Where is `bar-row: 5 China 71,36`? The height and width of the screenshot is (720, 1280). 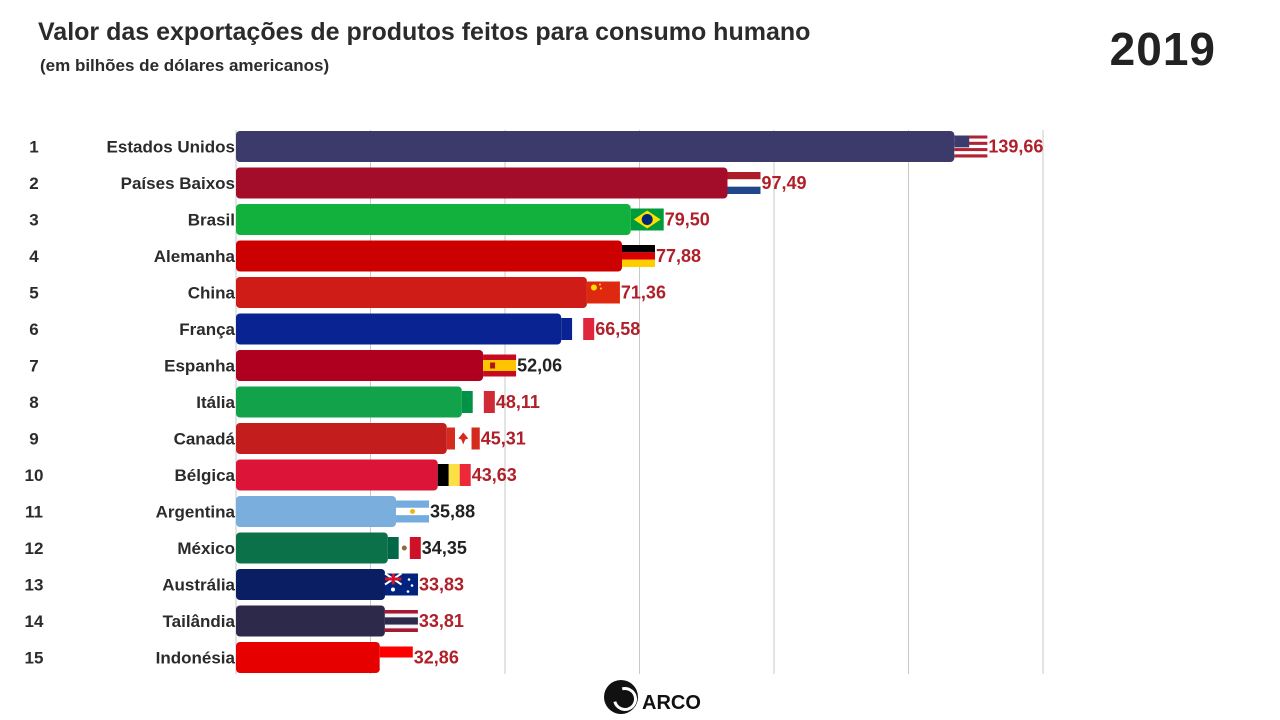 bar-row: 5 China 71,36 is located at coordinates (347, 292).